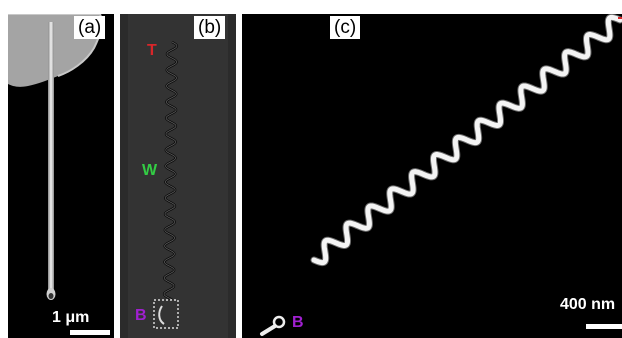  Describe the element at coordinates (588, 304) in the screenshot. I see `scale-label-c: 400 nm` at that location.